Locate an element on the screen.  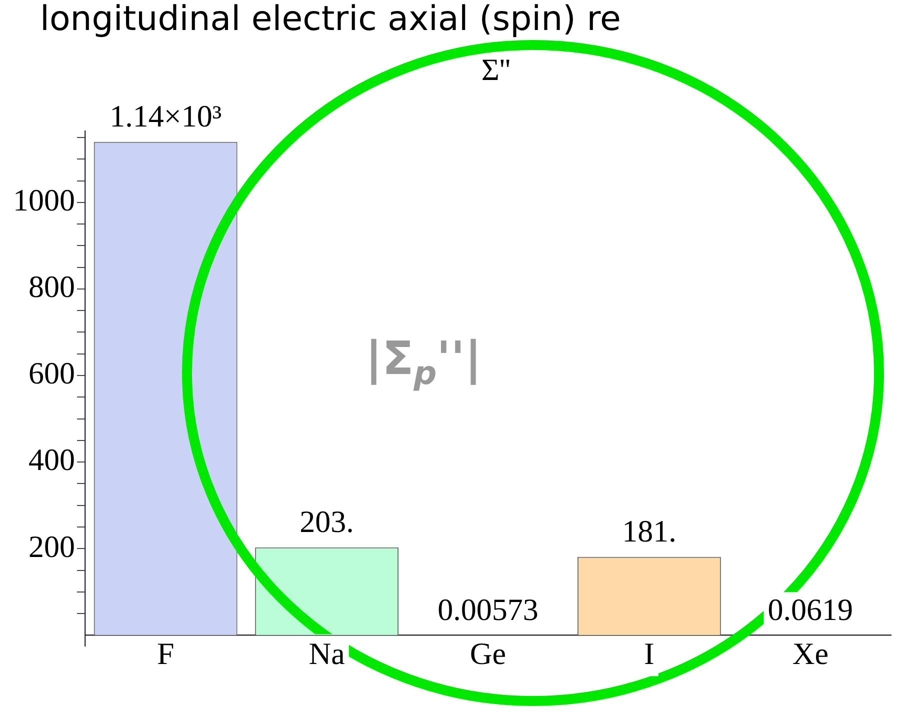
y-tick-label: 600 is located at coordinates (51, 373).